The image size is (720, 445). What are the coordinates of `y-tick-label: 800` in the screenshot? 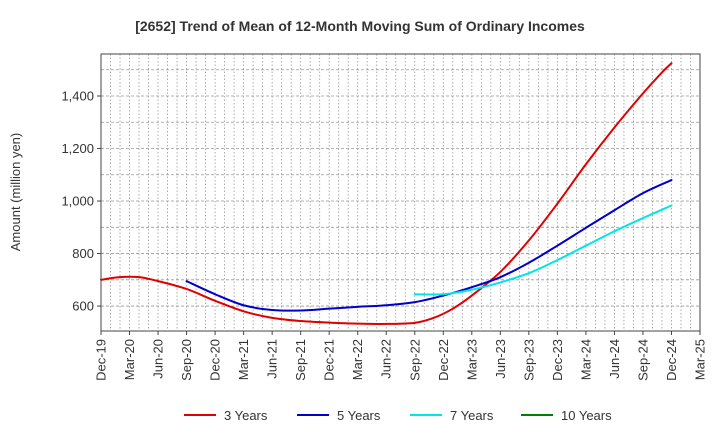 It's located at (83, 253).